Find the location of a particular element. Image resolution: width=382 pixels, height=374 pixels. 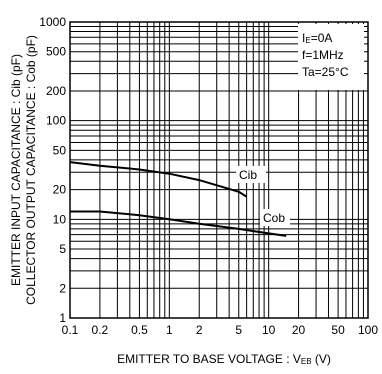

x-axis-label: EMITTER TO BASE VOLTAGE : VEB (V) is located at coordinates (224, 359).